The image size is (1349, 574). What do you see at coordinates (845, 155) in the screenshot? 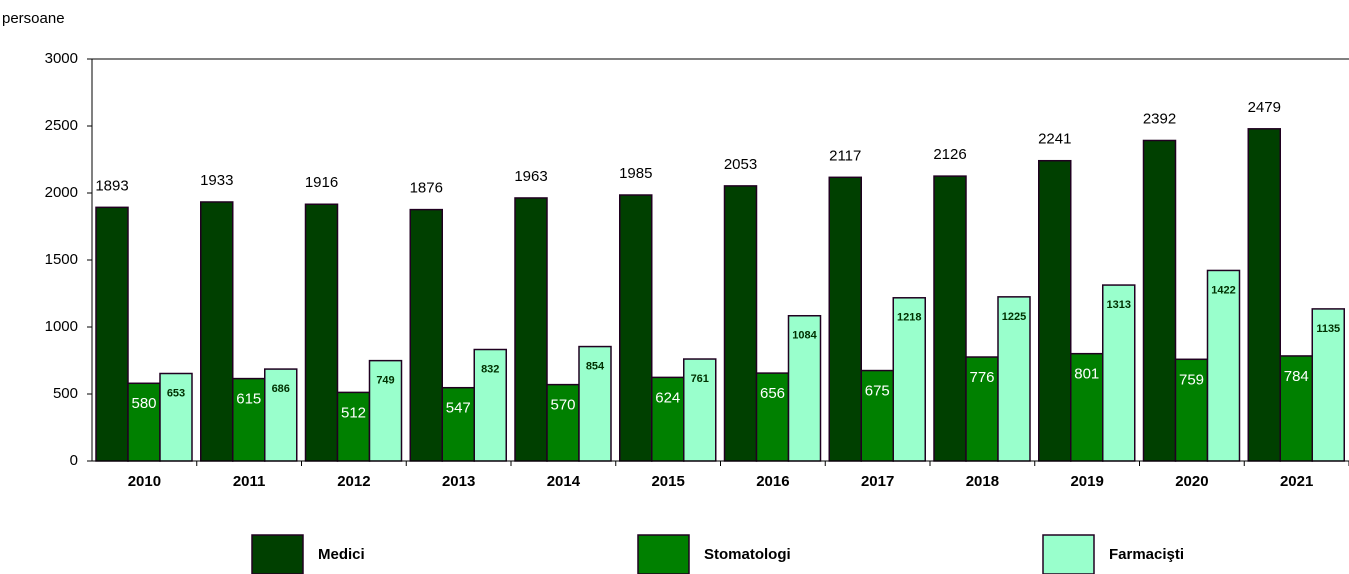
I see `value-label: 2117` at bounding box center [845, 155].